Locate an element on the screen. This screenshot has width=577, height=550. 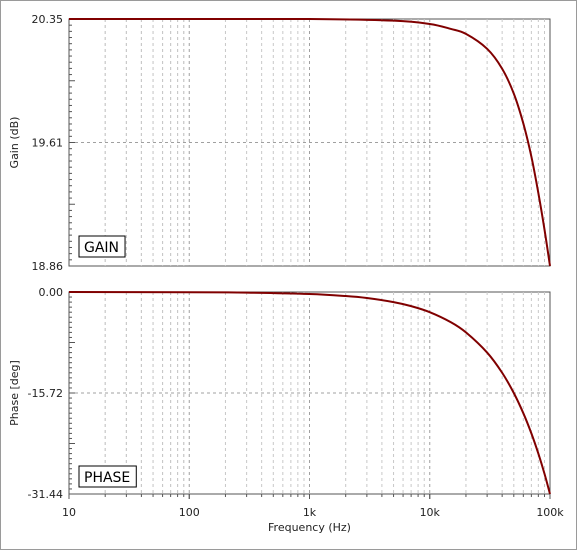
phase-panel-label: PHASE is located at coordinates (107, 476).